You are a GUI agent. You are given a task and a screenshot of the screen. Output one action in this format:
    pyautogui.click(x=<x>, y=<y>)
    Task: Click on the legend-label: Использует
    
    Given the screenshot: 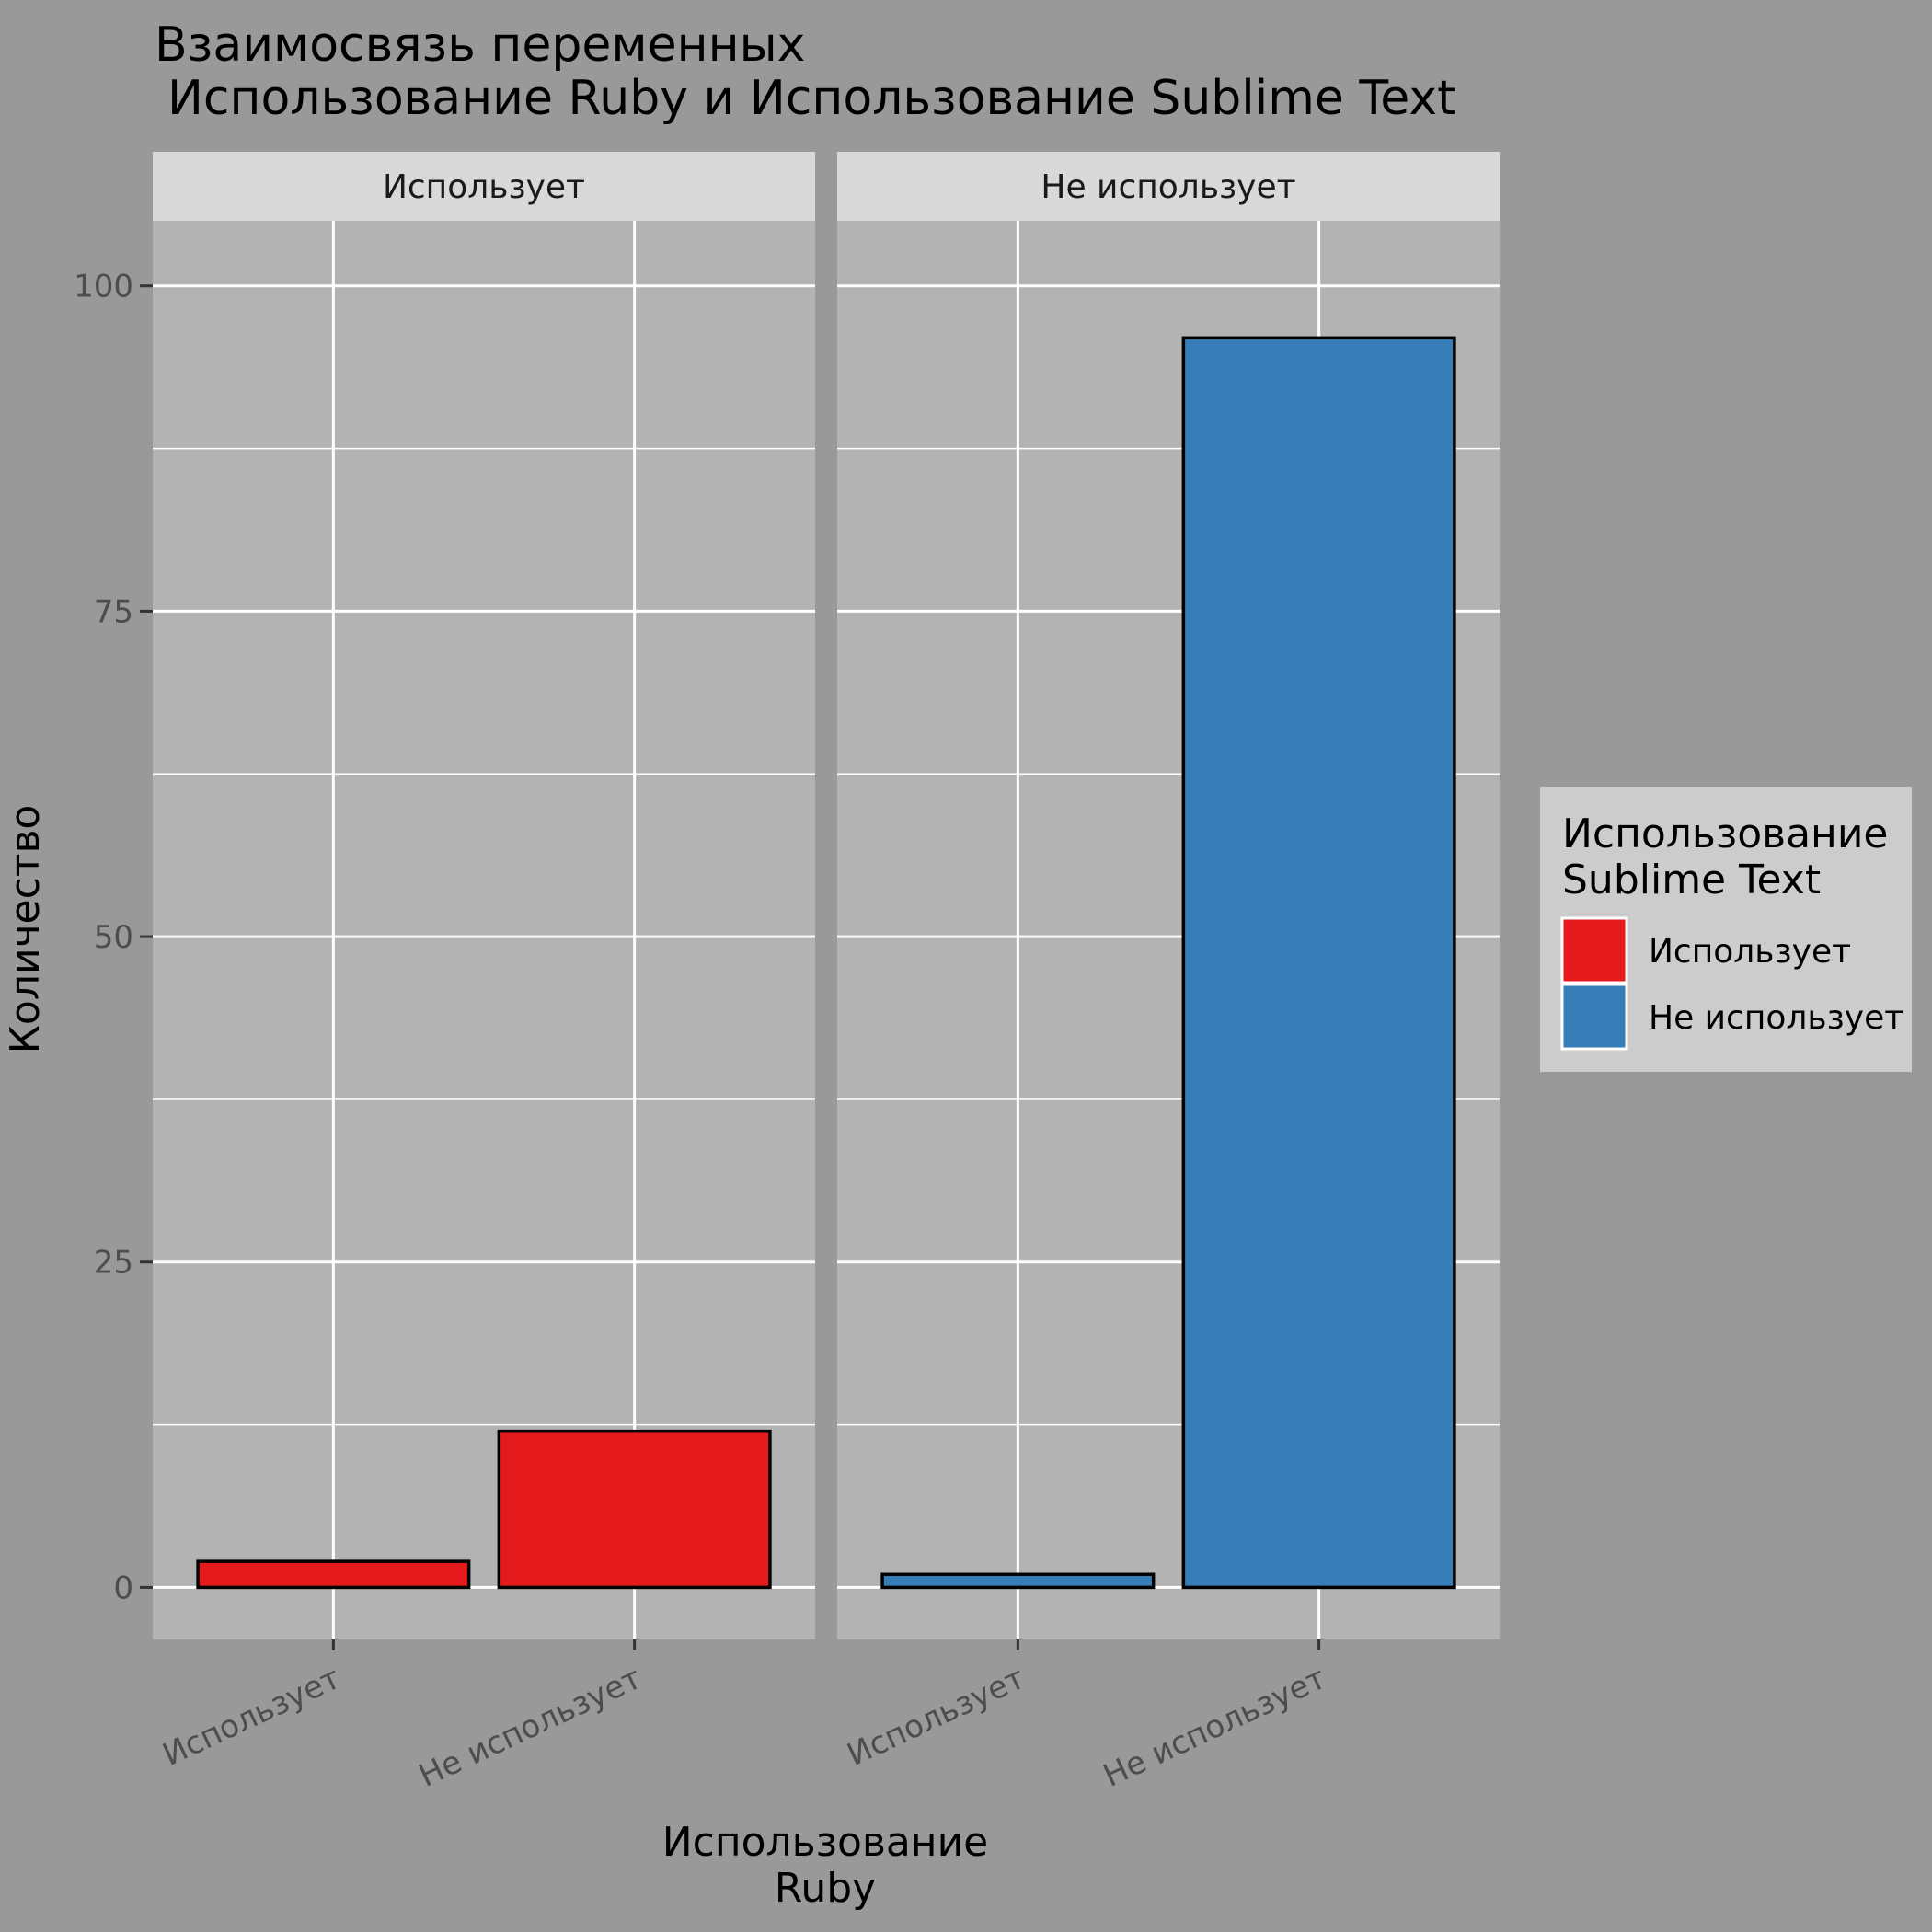 What is the action you would take?
    pyautogui.click(x=1750, y=952)
    